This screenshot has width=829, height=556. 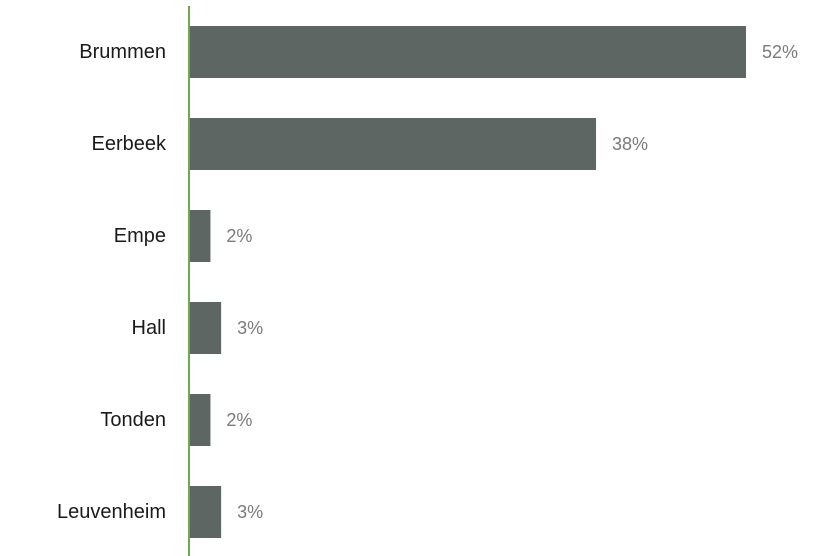 I want to click on bar-eerbeek, so click(x=393, y=144).